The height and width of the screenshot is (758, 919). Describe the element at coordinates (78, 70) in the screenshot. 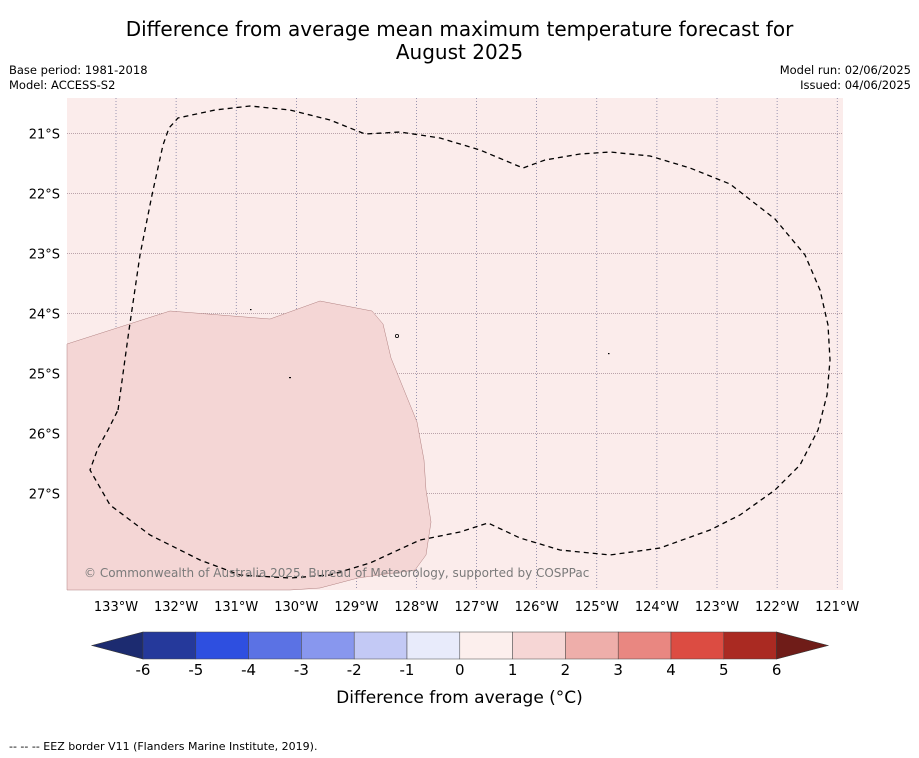

I see `base-period-text: Base period: 1981-2018` at that location.